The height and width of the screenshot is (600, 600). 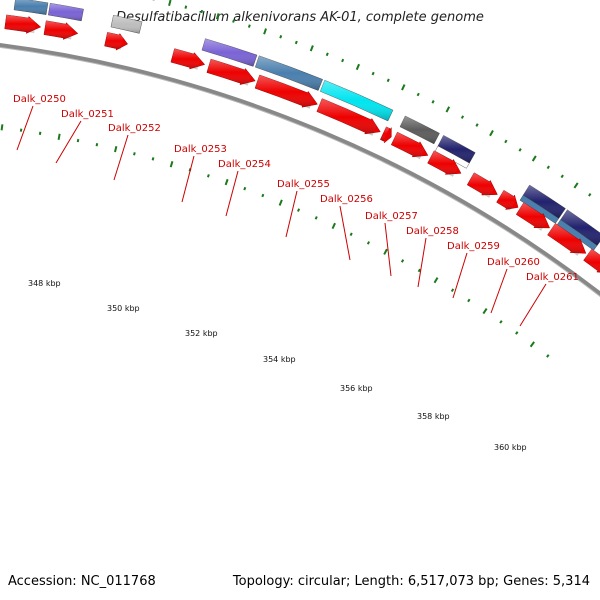 What do you see at coordinates (346, 199) in the screenshot?
I see `gene-label: Dalk_0256` at bounding box center [346, 199].